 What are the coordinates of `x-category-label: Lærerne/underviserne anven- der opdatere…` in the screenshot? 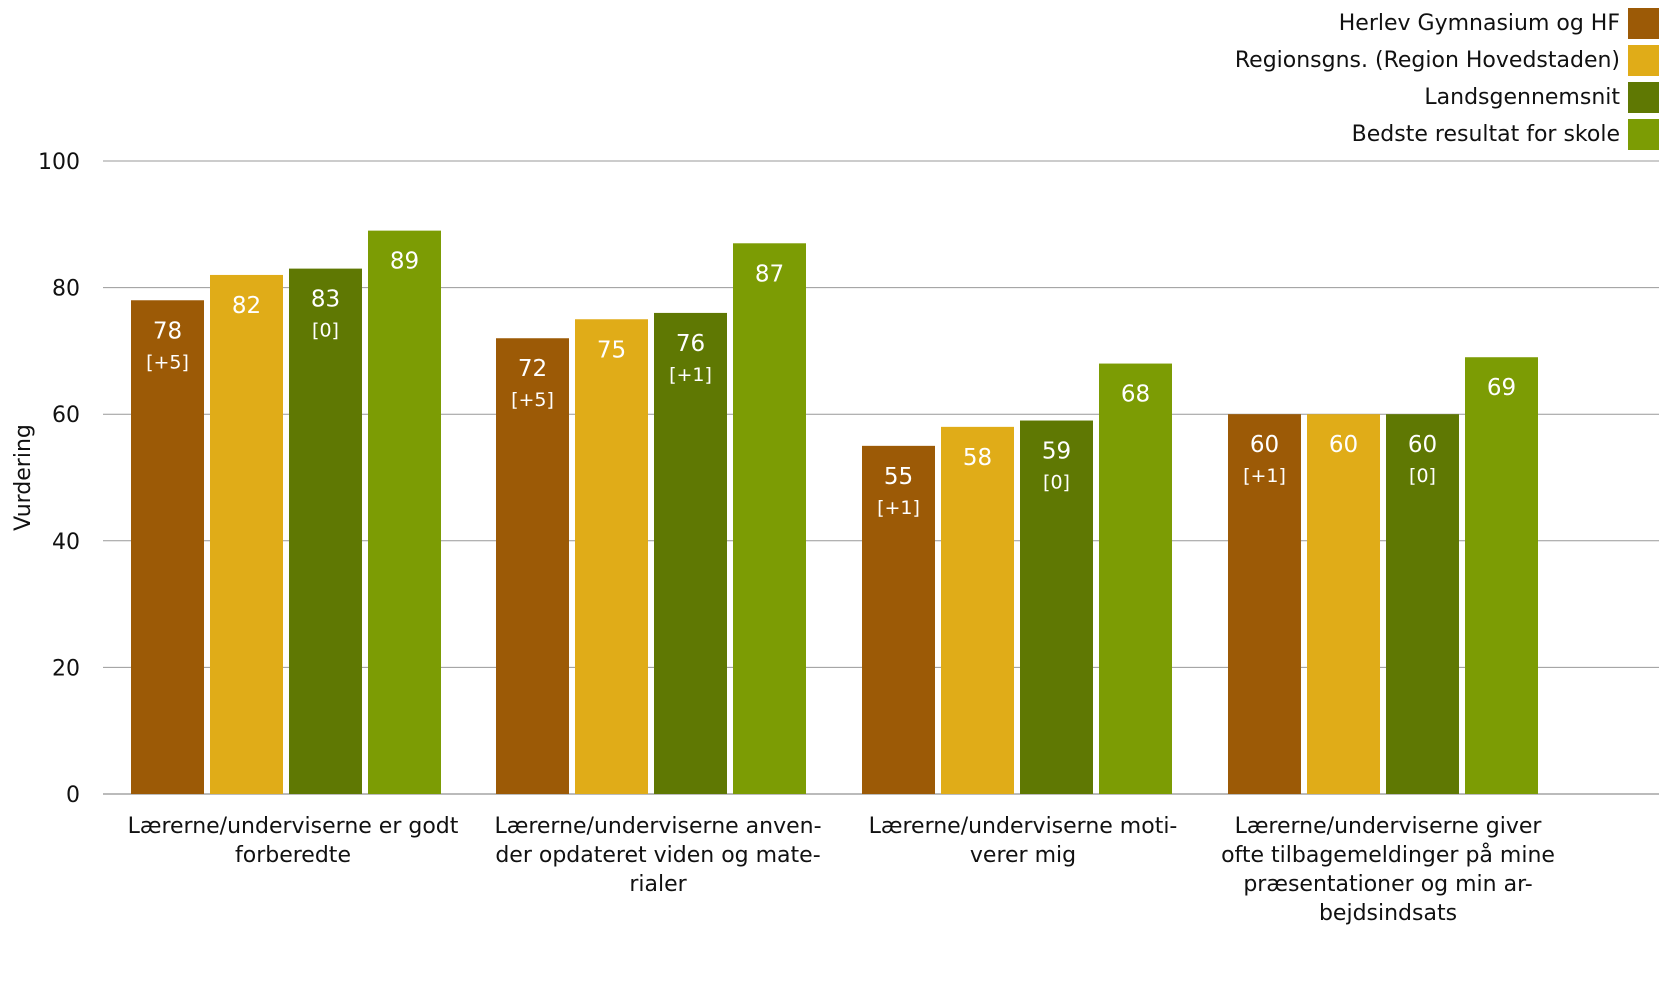 It's located at (658, 855).